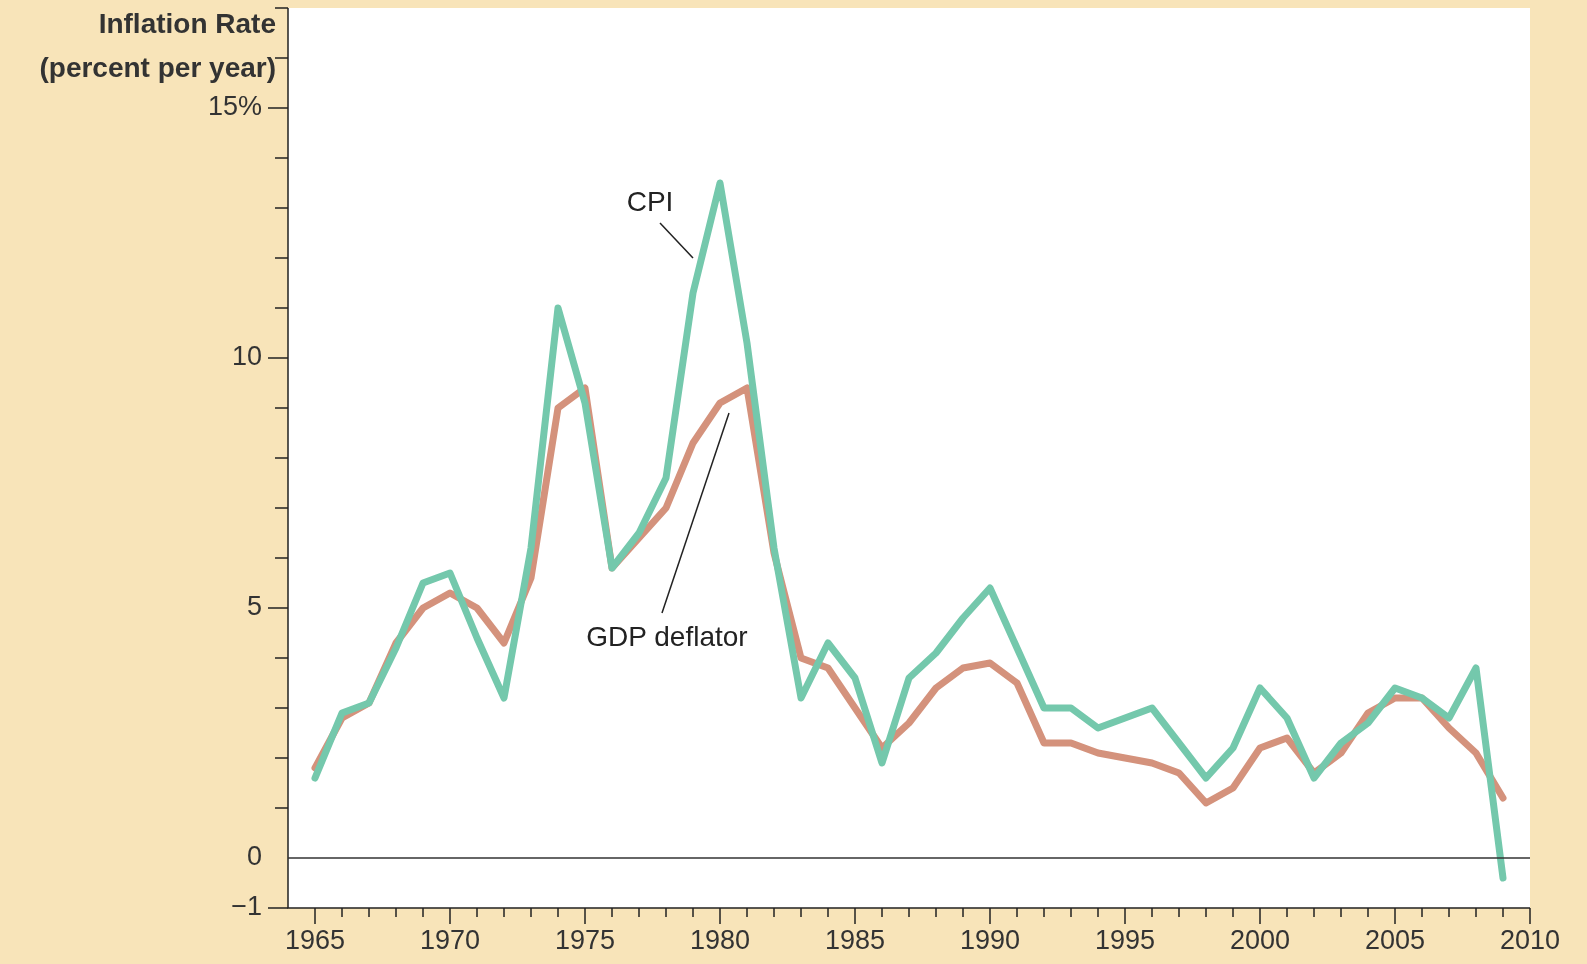  Describe the element at coordinates (1395, 939) in the screenshot. I see `x-tick-label: 2005` at that location.